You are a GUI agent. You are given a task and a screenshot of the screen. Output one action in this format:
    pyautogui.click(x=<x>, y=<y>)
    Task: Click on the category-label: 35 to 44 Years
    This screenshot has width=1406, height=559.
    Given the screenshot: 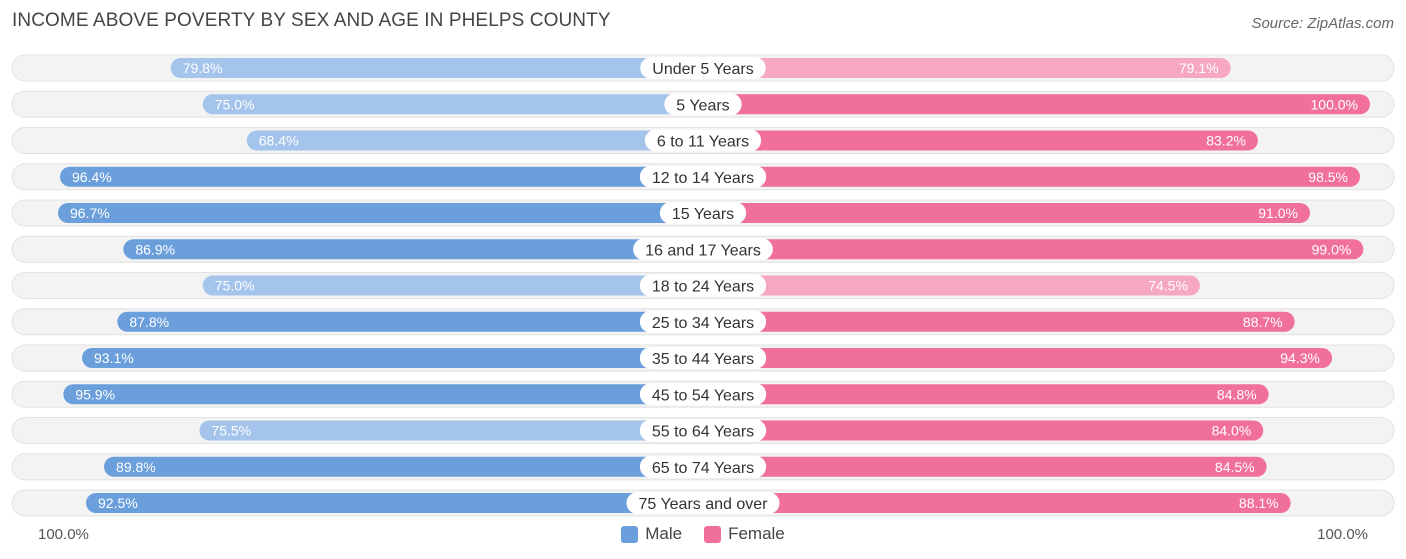 What is the action you would take?
    pyautogui.click(x=703, y=359)
    